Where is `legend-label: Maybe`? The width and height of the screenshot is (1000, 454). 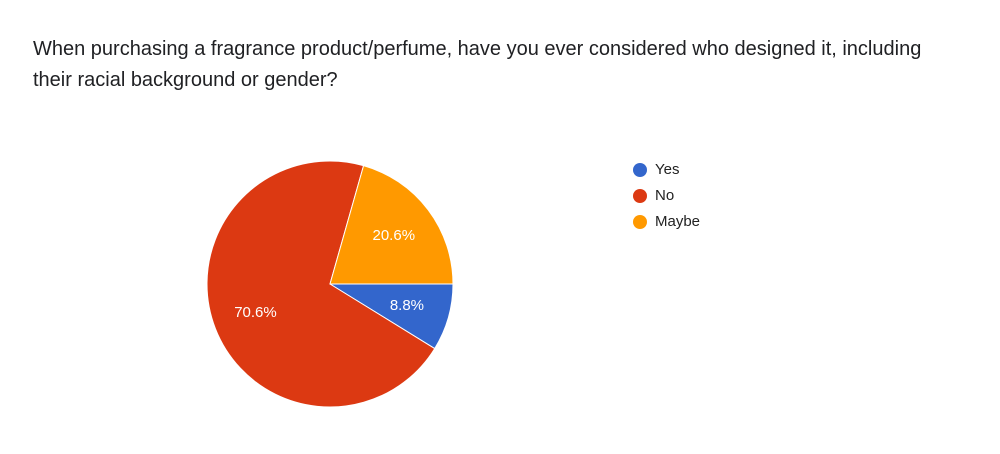 legend-label: Maybe is located at coordinates (677, 221).